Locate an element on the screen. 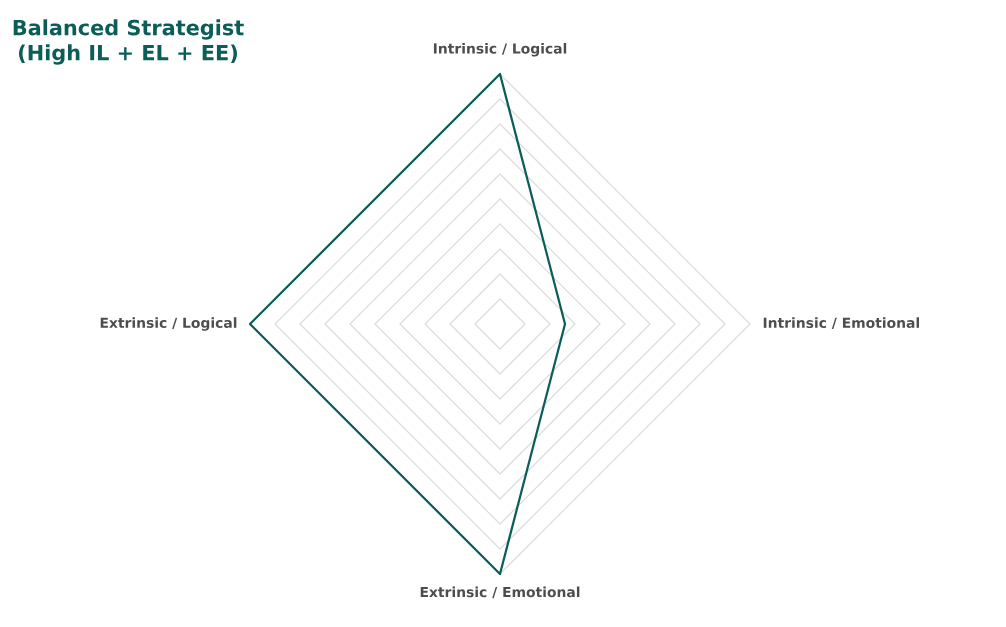 The height and width of the screenshot is (627, 1006). chart-title: Balanced Strategist (High IL + EL + EE) is located at coordinates (128, 42).